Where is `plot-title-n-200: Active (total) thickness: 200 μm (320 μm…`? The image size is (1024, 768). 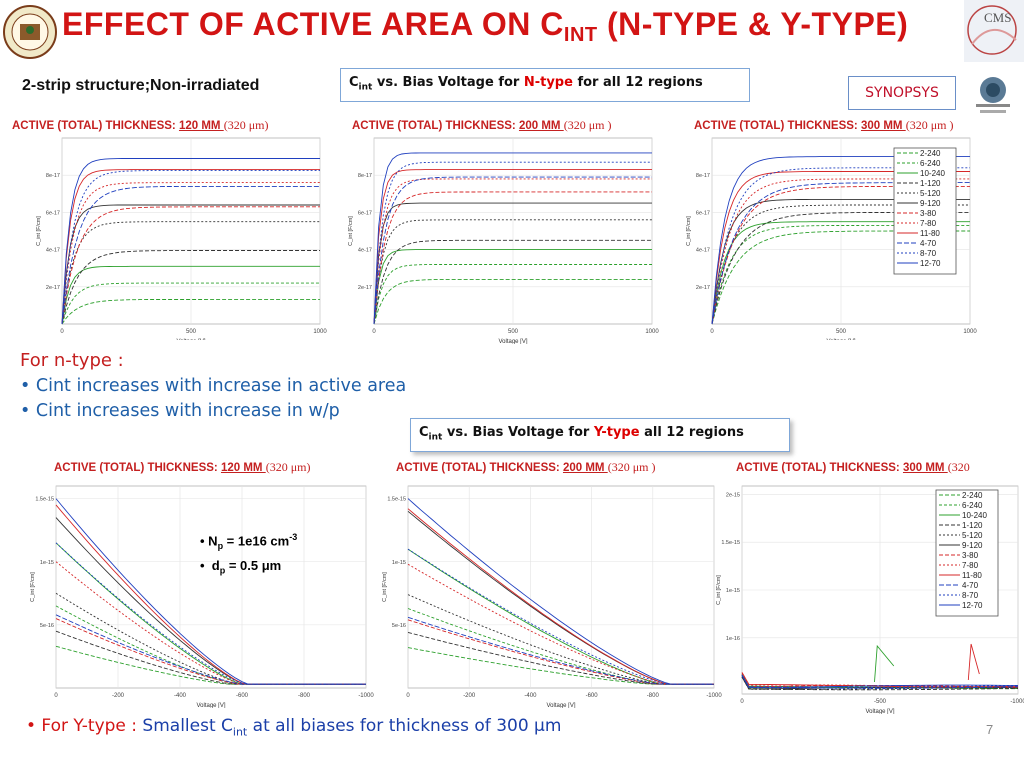 plot-title-n-200: Active (total) thickness: 200 μm (320 μm… is located at coordinates (482, 125).